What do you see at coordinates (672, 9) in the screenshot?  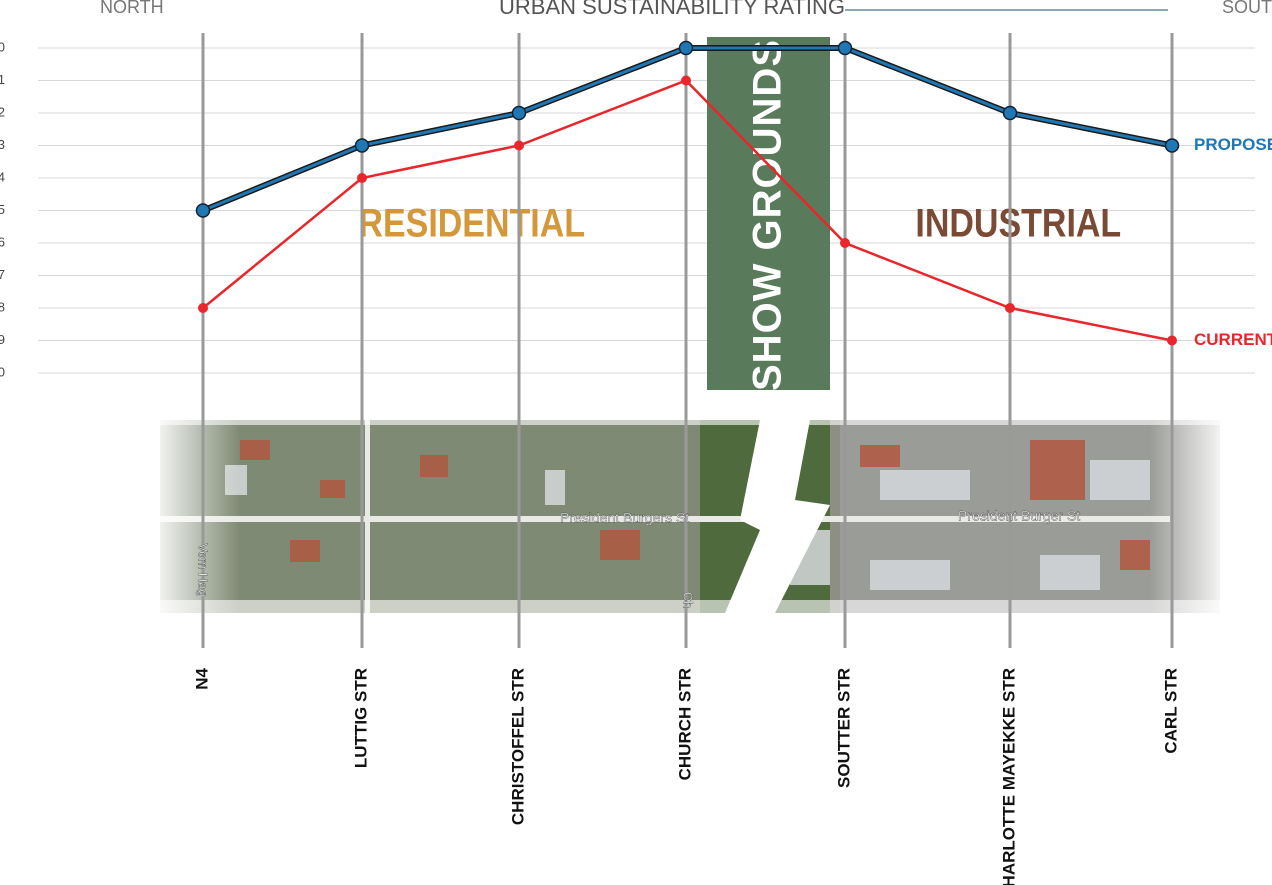 I see `chart-title: URBAN SUSTAINABILITY RATING` at bounding box center [672, 9].